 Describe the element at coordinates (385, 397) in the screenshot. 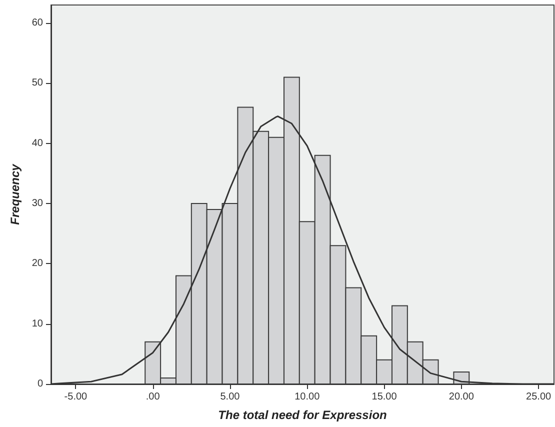

I see `x-tick-label: 15.00` at that location.